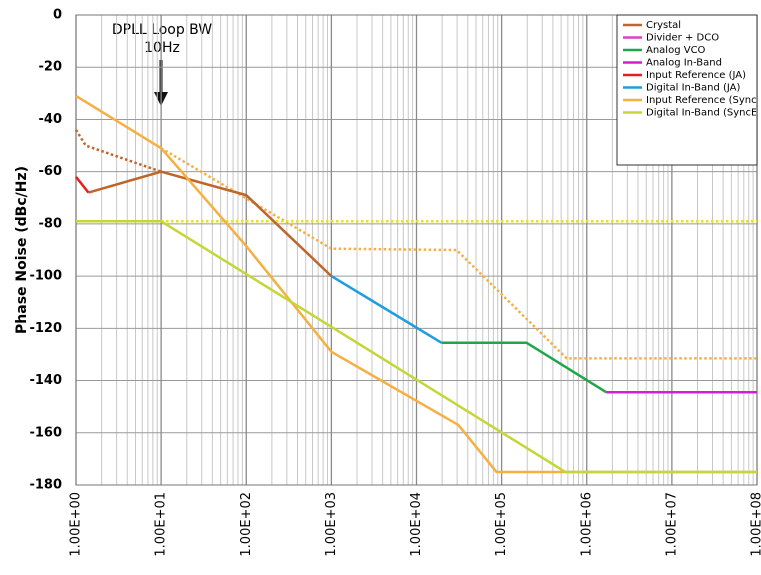 The width and height of the screenshot is (761, 575). Describe the element at coordinates (676, 50) in the screenshot. I see `legend-label: Analog VCO` at that location.